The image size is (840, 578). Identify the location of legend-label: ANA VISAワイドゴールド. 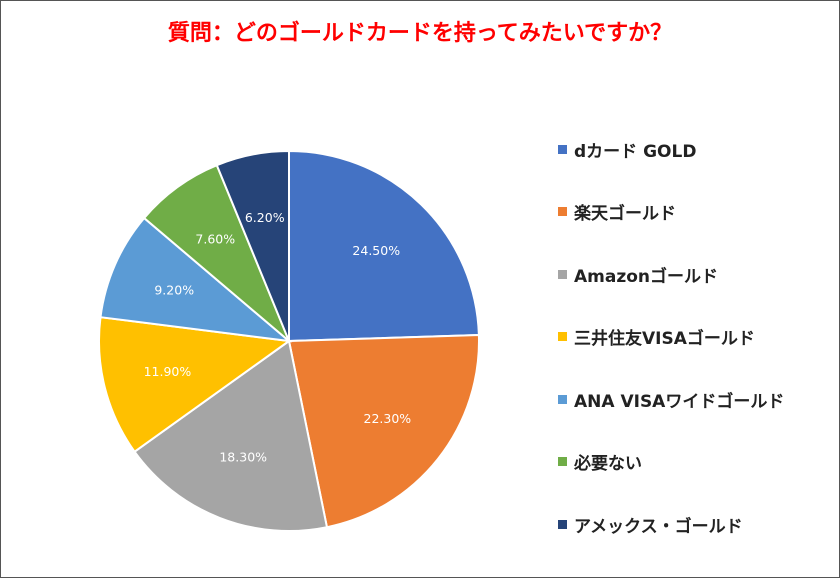
(679, 401).